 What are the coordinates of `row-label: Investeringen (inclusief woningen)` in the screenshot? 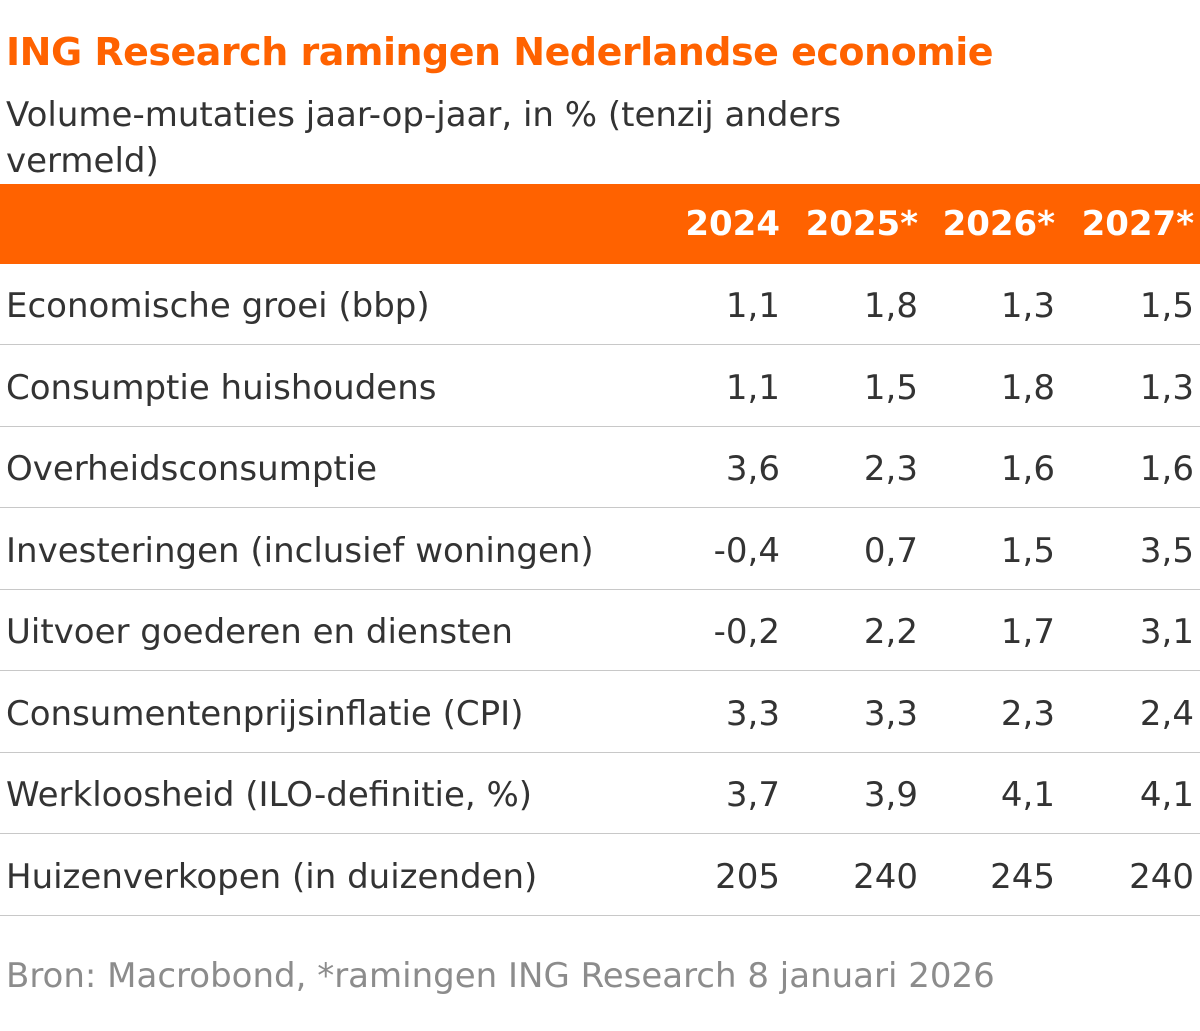 It's located at (300, 550).